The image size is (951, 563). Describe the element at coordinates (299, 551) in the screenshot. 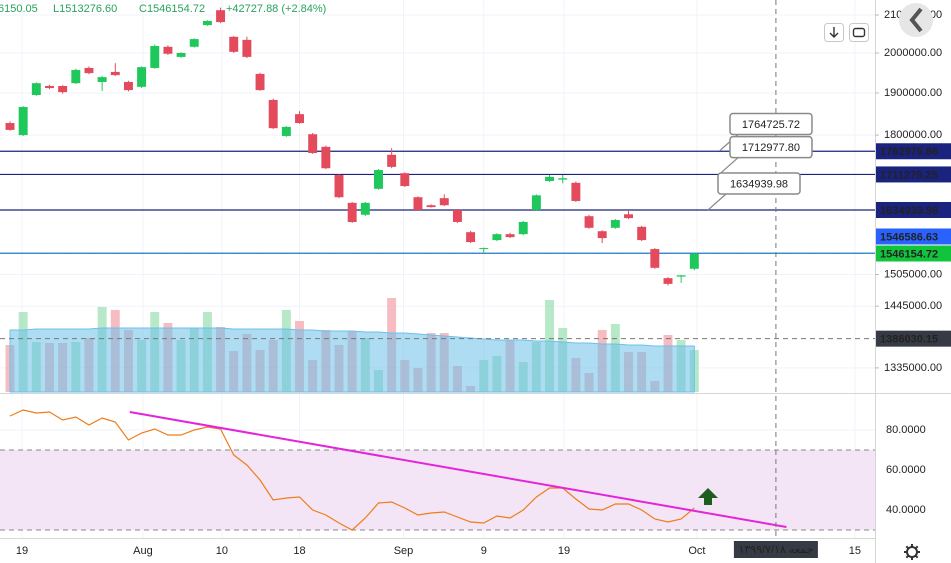

I see `x-tick-label: 18` at that location.